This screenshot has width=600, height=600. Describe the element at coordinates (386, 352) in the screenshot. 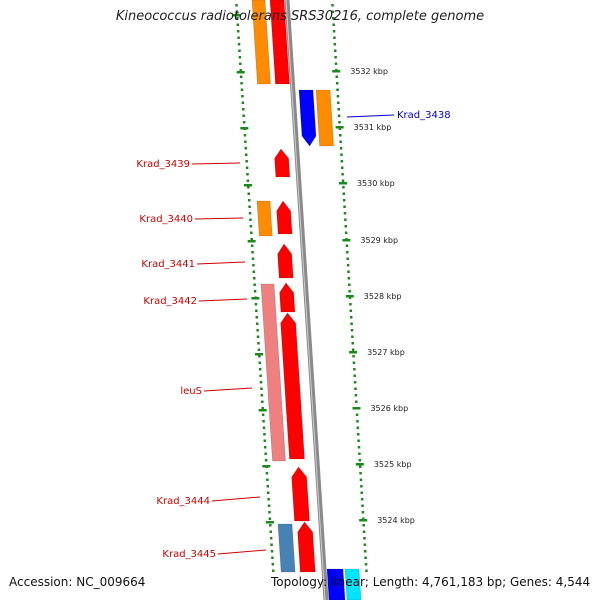

I see `ruler-label: 3527 kbp` at that location.